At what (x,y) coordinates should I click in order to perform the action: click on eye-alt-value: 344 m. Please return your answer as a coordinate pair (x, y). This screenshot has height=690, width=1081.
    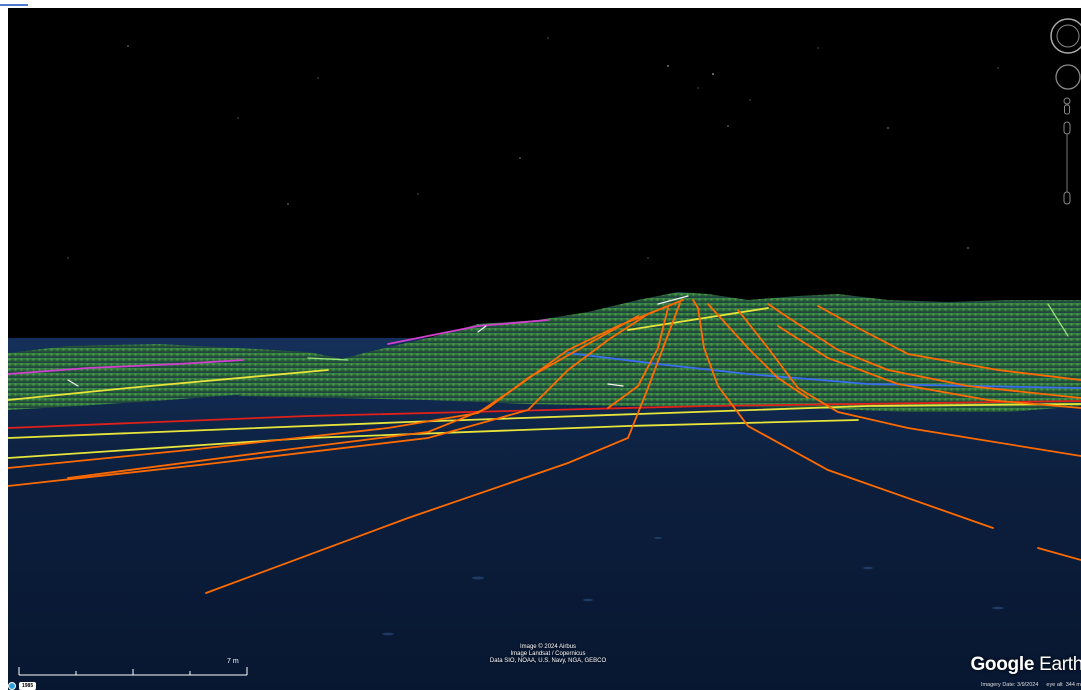
    Looking at the image, I should click on (1073, 685).